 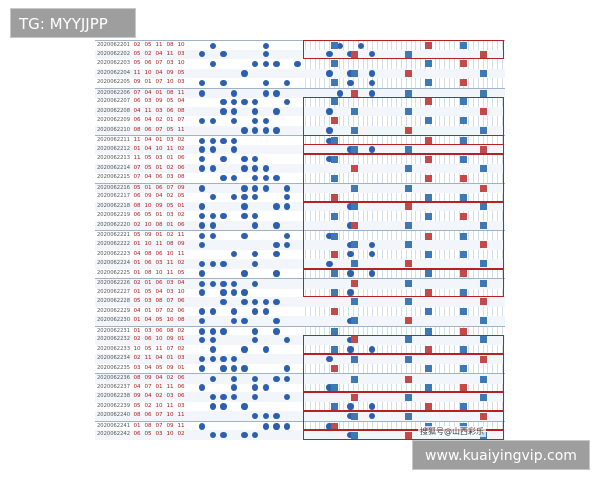 I want to click on draw-number: 08, so click(x=137, y=129).